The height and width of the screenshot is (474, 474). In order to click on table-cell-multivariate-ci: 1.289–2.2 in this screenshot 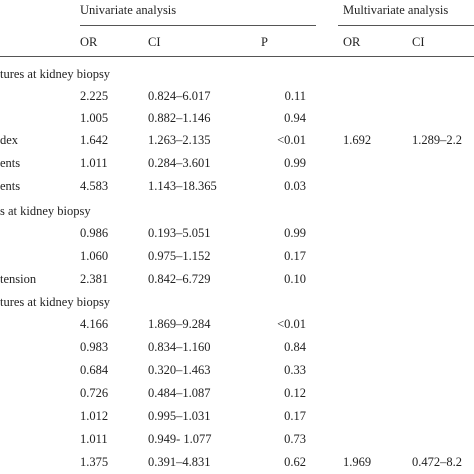, I will do `click(437, 140)`.